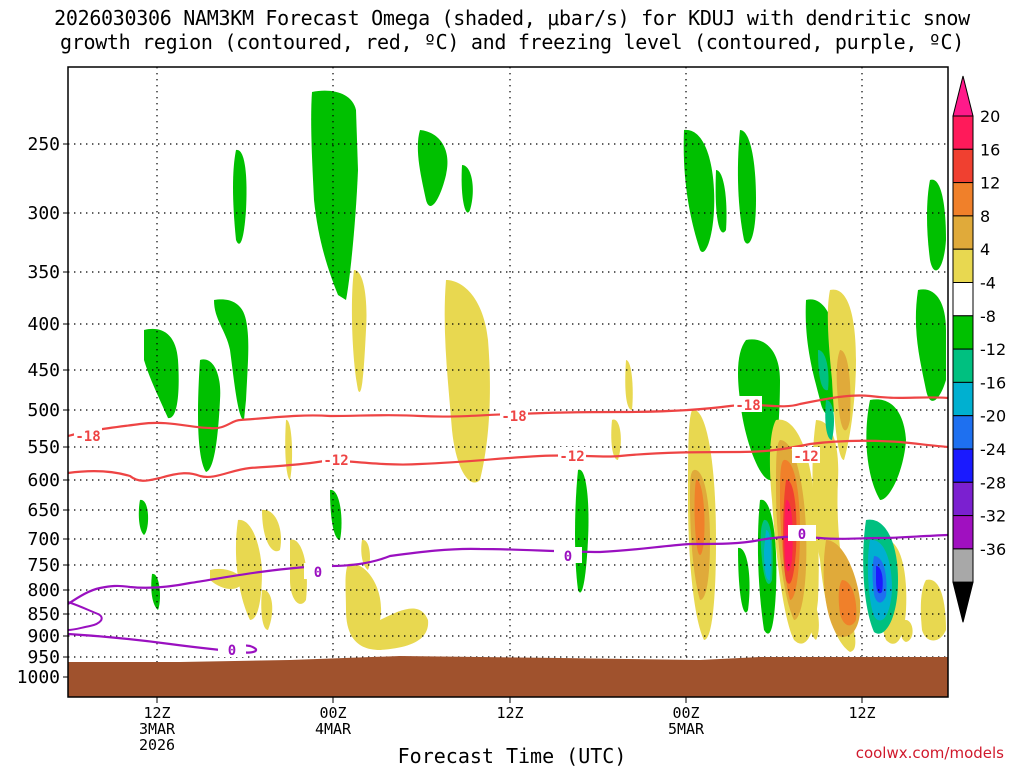  Describe the element at coordinates (993, 549) in the screenshot. I see `colorbar-label-13: -36` at that location.